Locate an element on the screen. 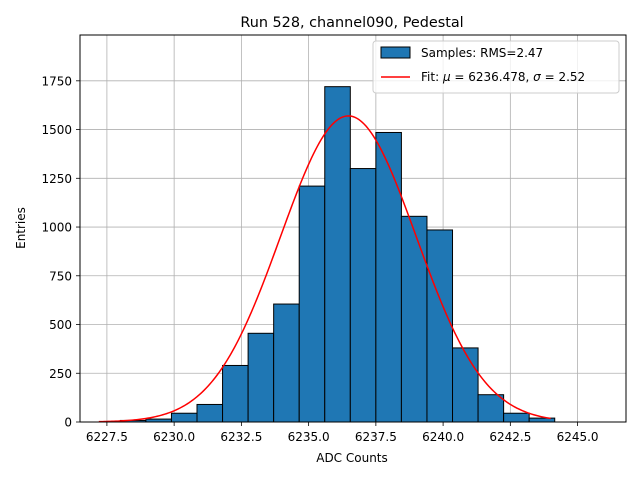 The width and height of the screenshot is (640, 480). y-tick-label: 0 is located at coordinates (68, 423).